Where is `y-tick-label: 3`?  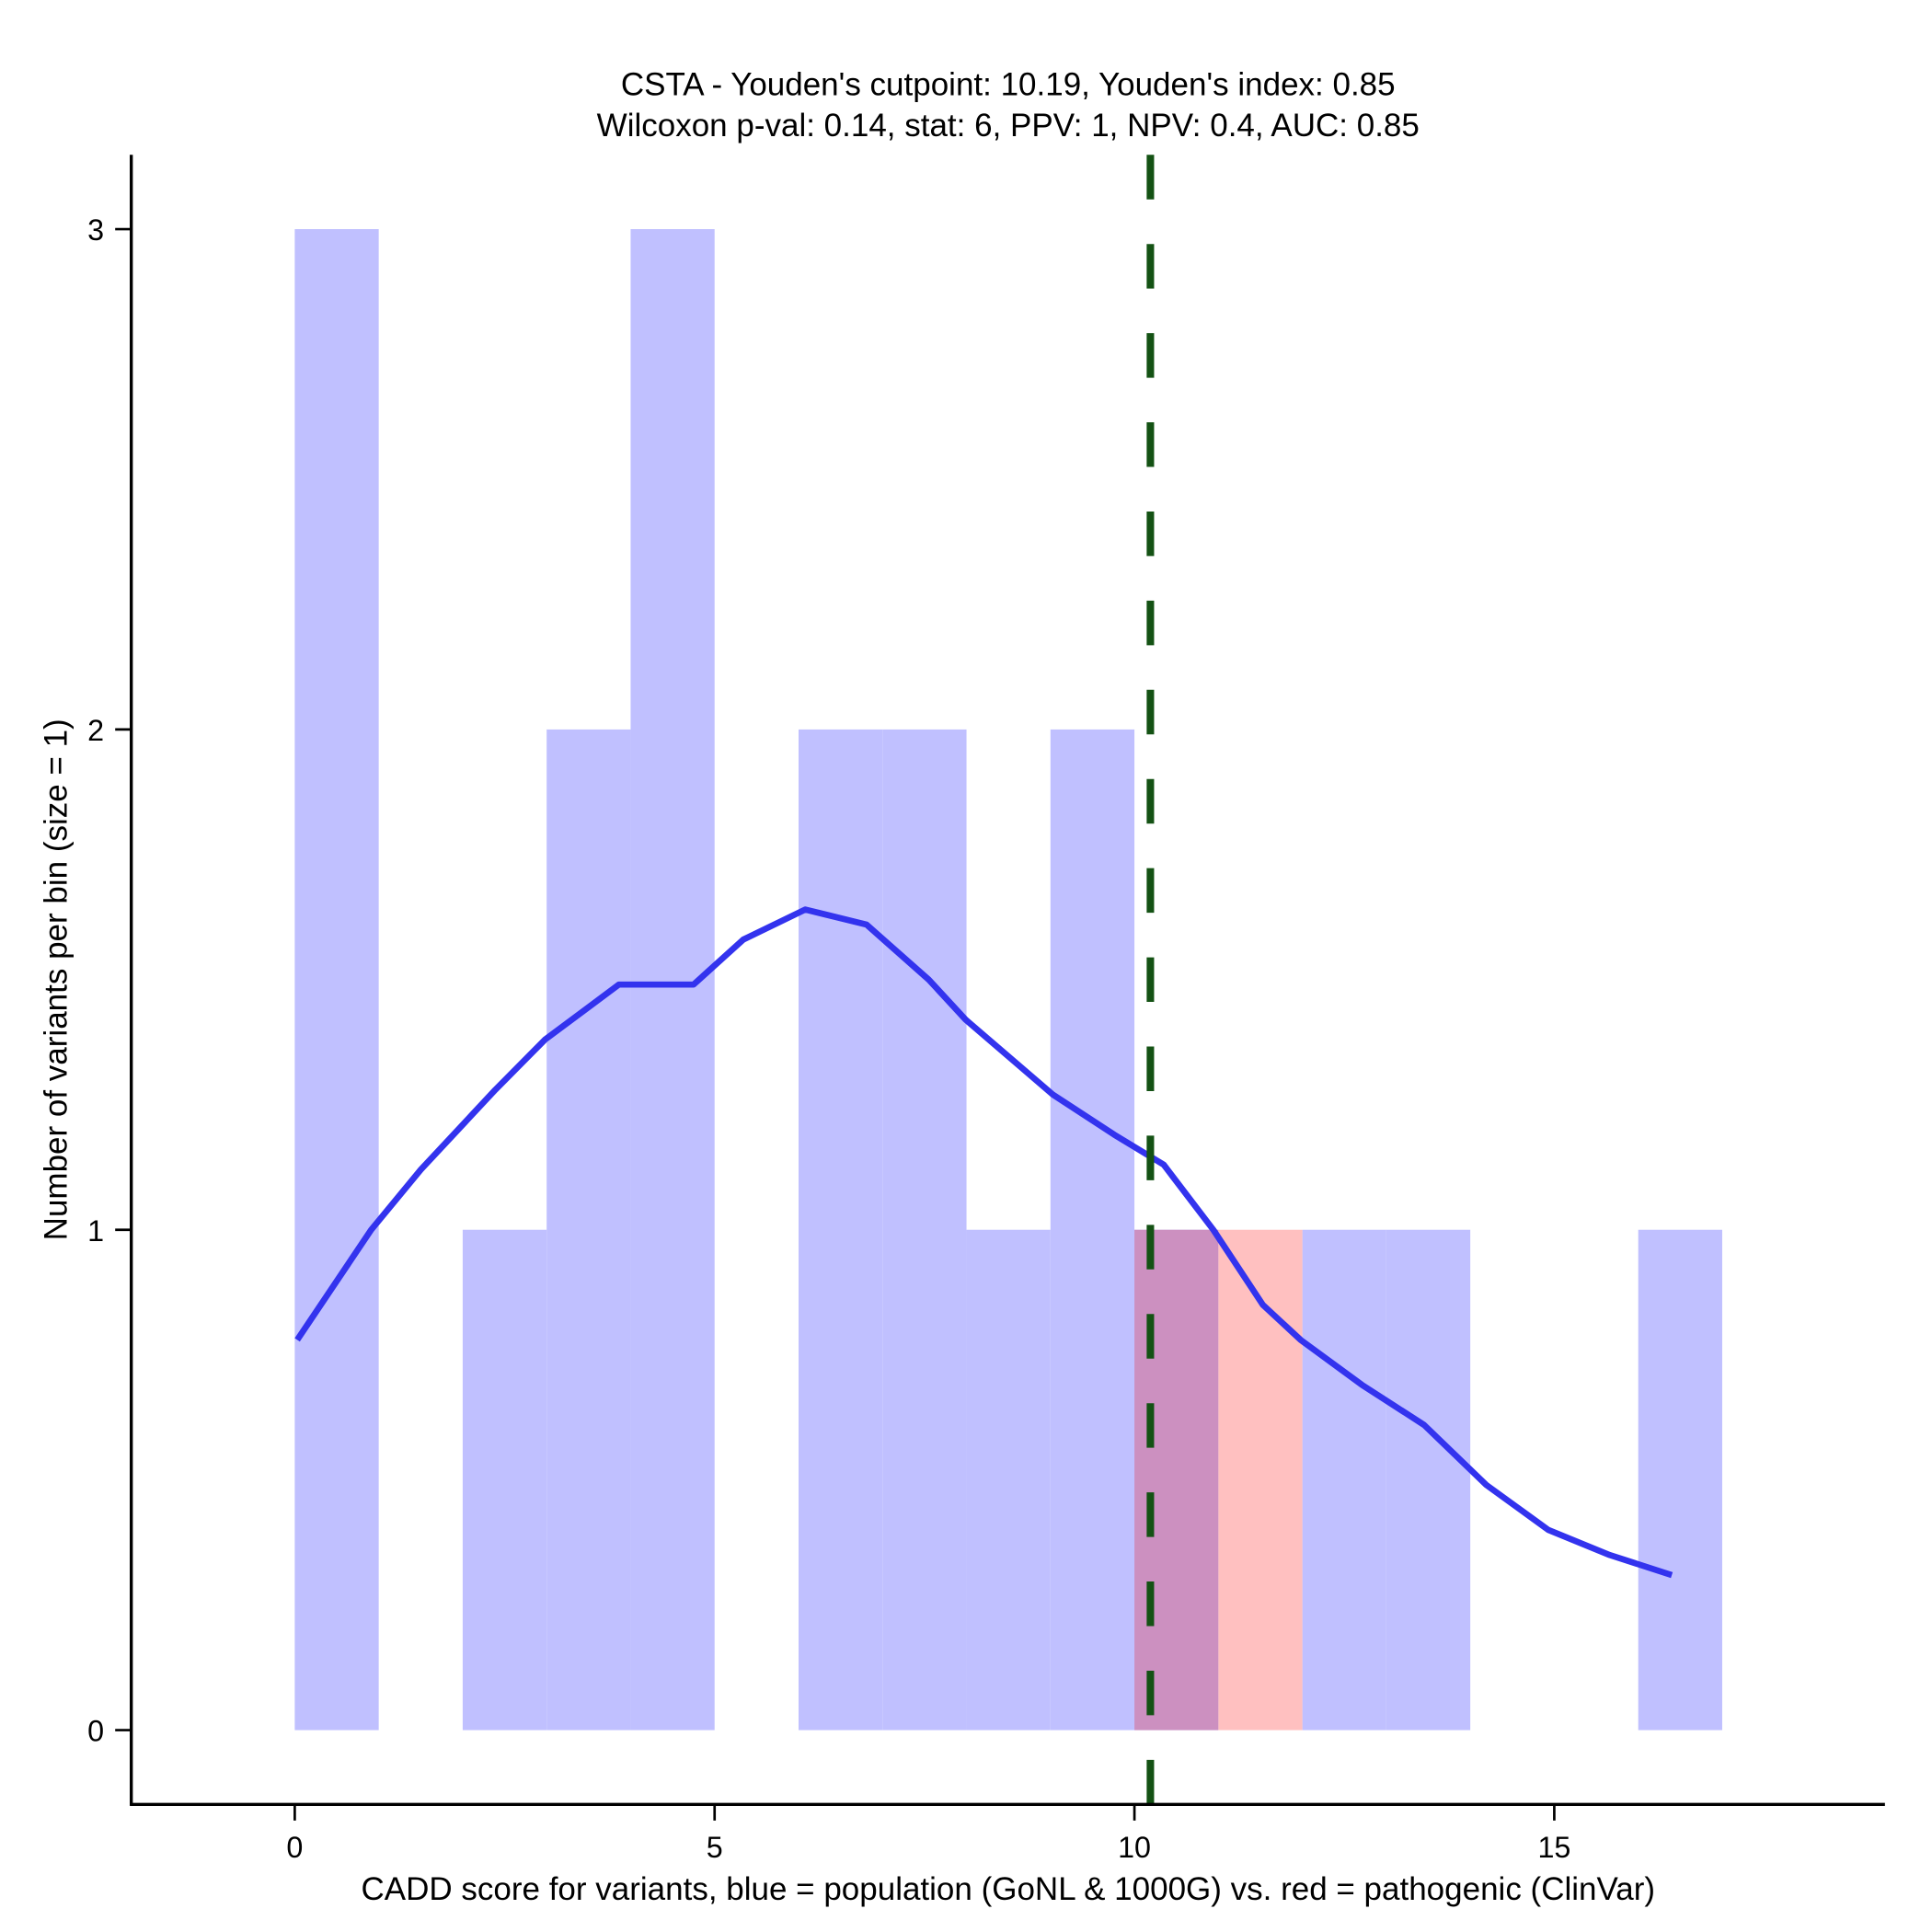
y-tick-label: 3 is located at coordinates (95, 230).